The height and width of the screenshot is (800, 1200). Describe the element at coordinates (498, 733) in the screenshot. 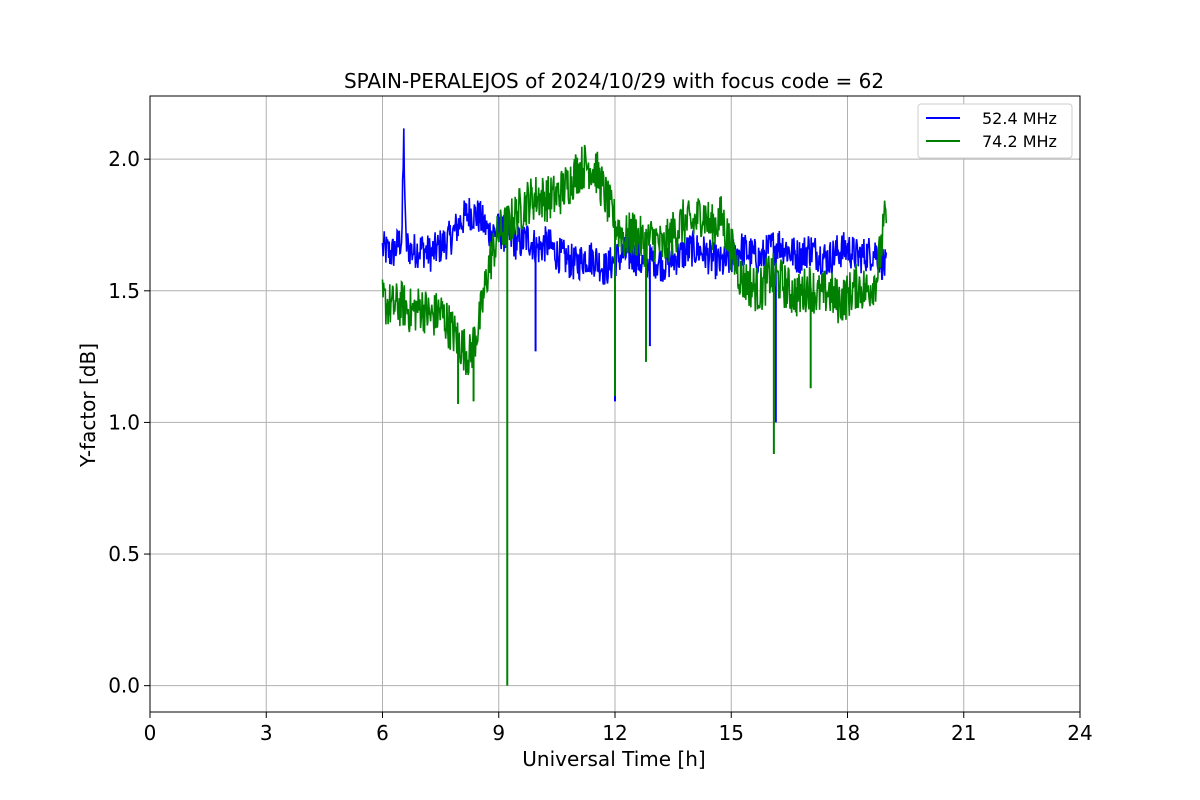

I see `x-tick-label: 9` at that location.